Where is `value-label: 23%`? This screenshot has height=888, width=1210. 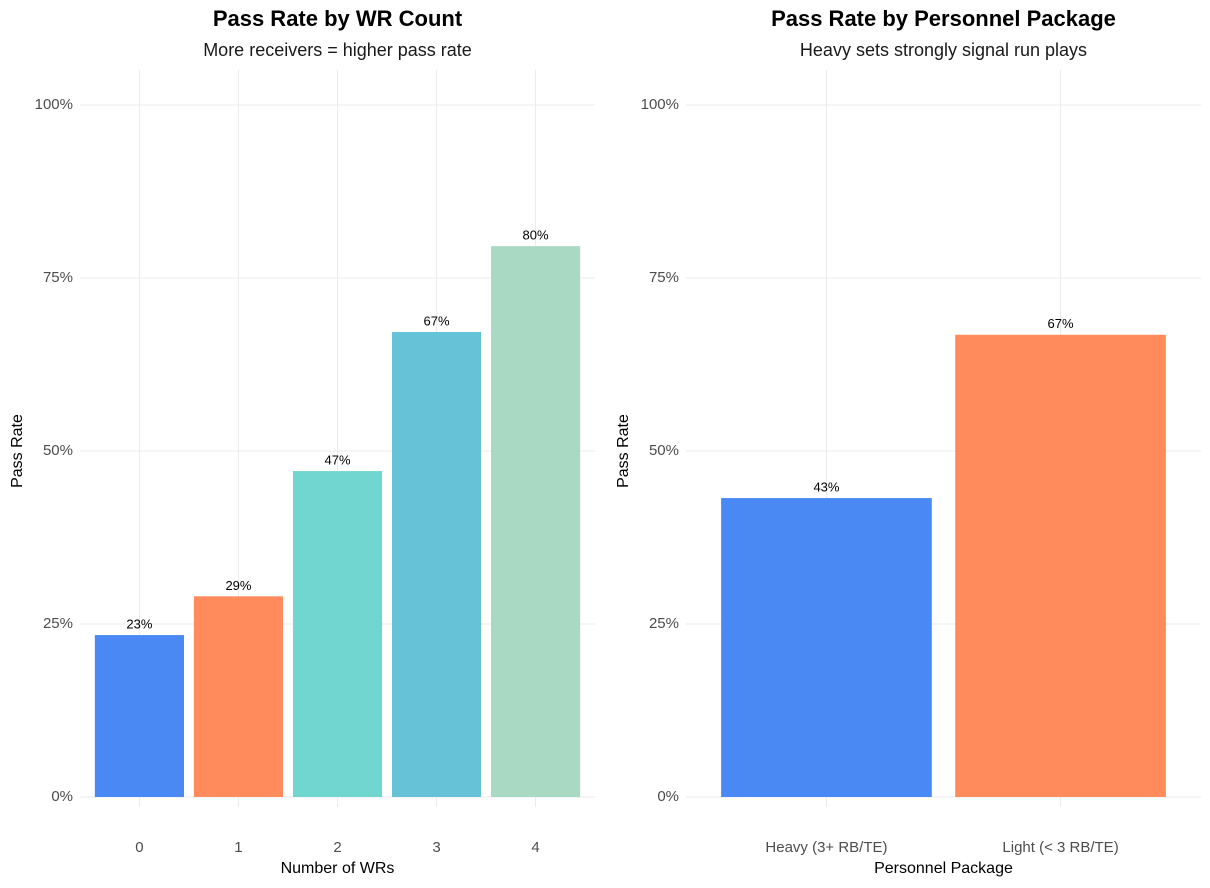
value-label: 23% is located at coordinates (139, 624).